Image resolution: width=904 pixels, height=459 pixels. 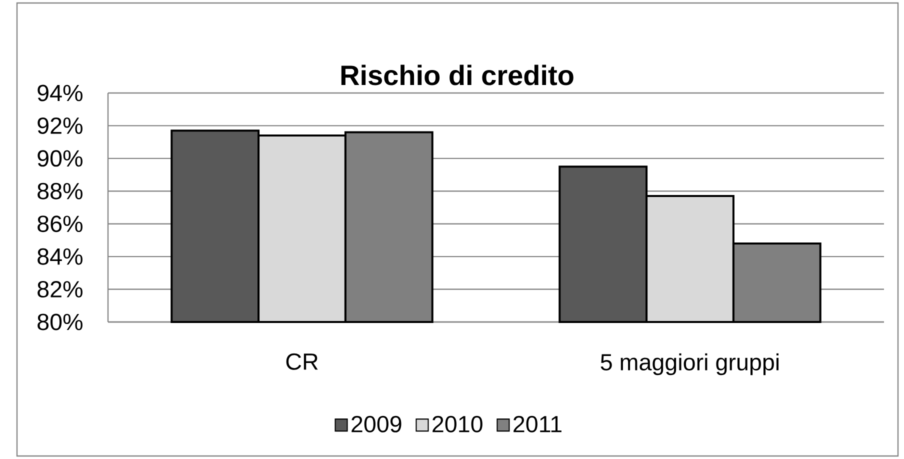 I want to click on legend-label: 2011, so click(x=538, y=424).